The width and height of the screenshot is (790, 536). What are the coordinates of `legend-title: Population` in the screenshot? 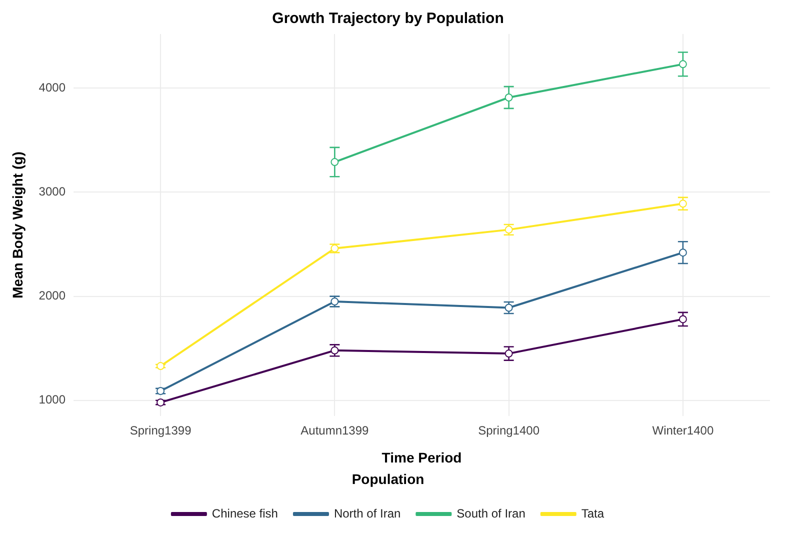 It's located at (388, 479).